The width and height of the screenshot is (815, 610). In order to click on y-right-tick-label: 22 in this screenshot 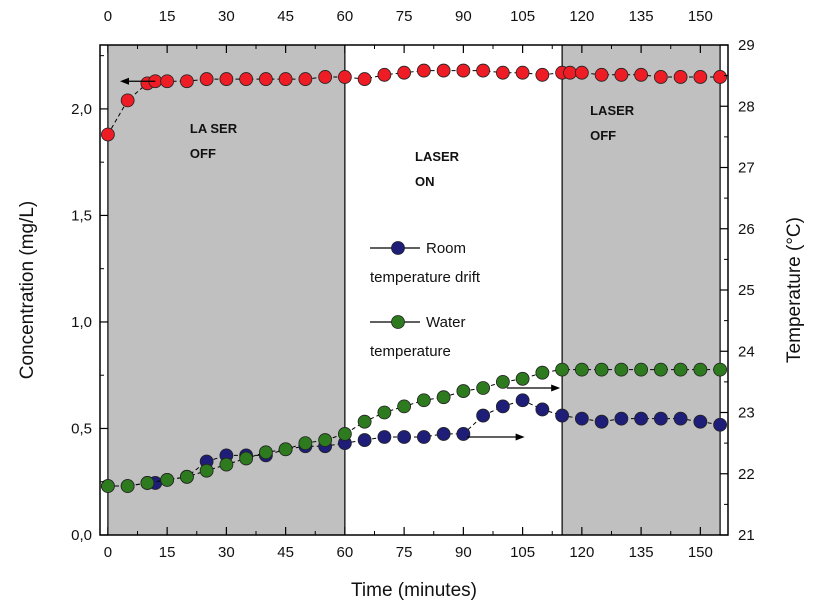, I will do `click(746, 474)`.